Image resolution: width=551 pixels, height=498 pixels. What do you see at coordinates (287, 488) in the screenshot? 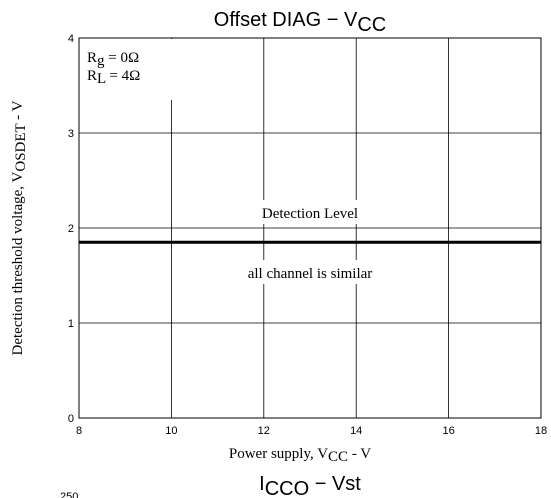
I see `next-title-sub: CCO` at bounding box center [287, 488].